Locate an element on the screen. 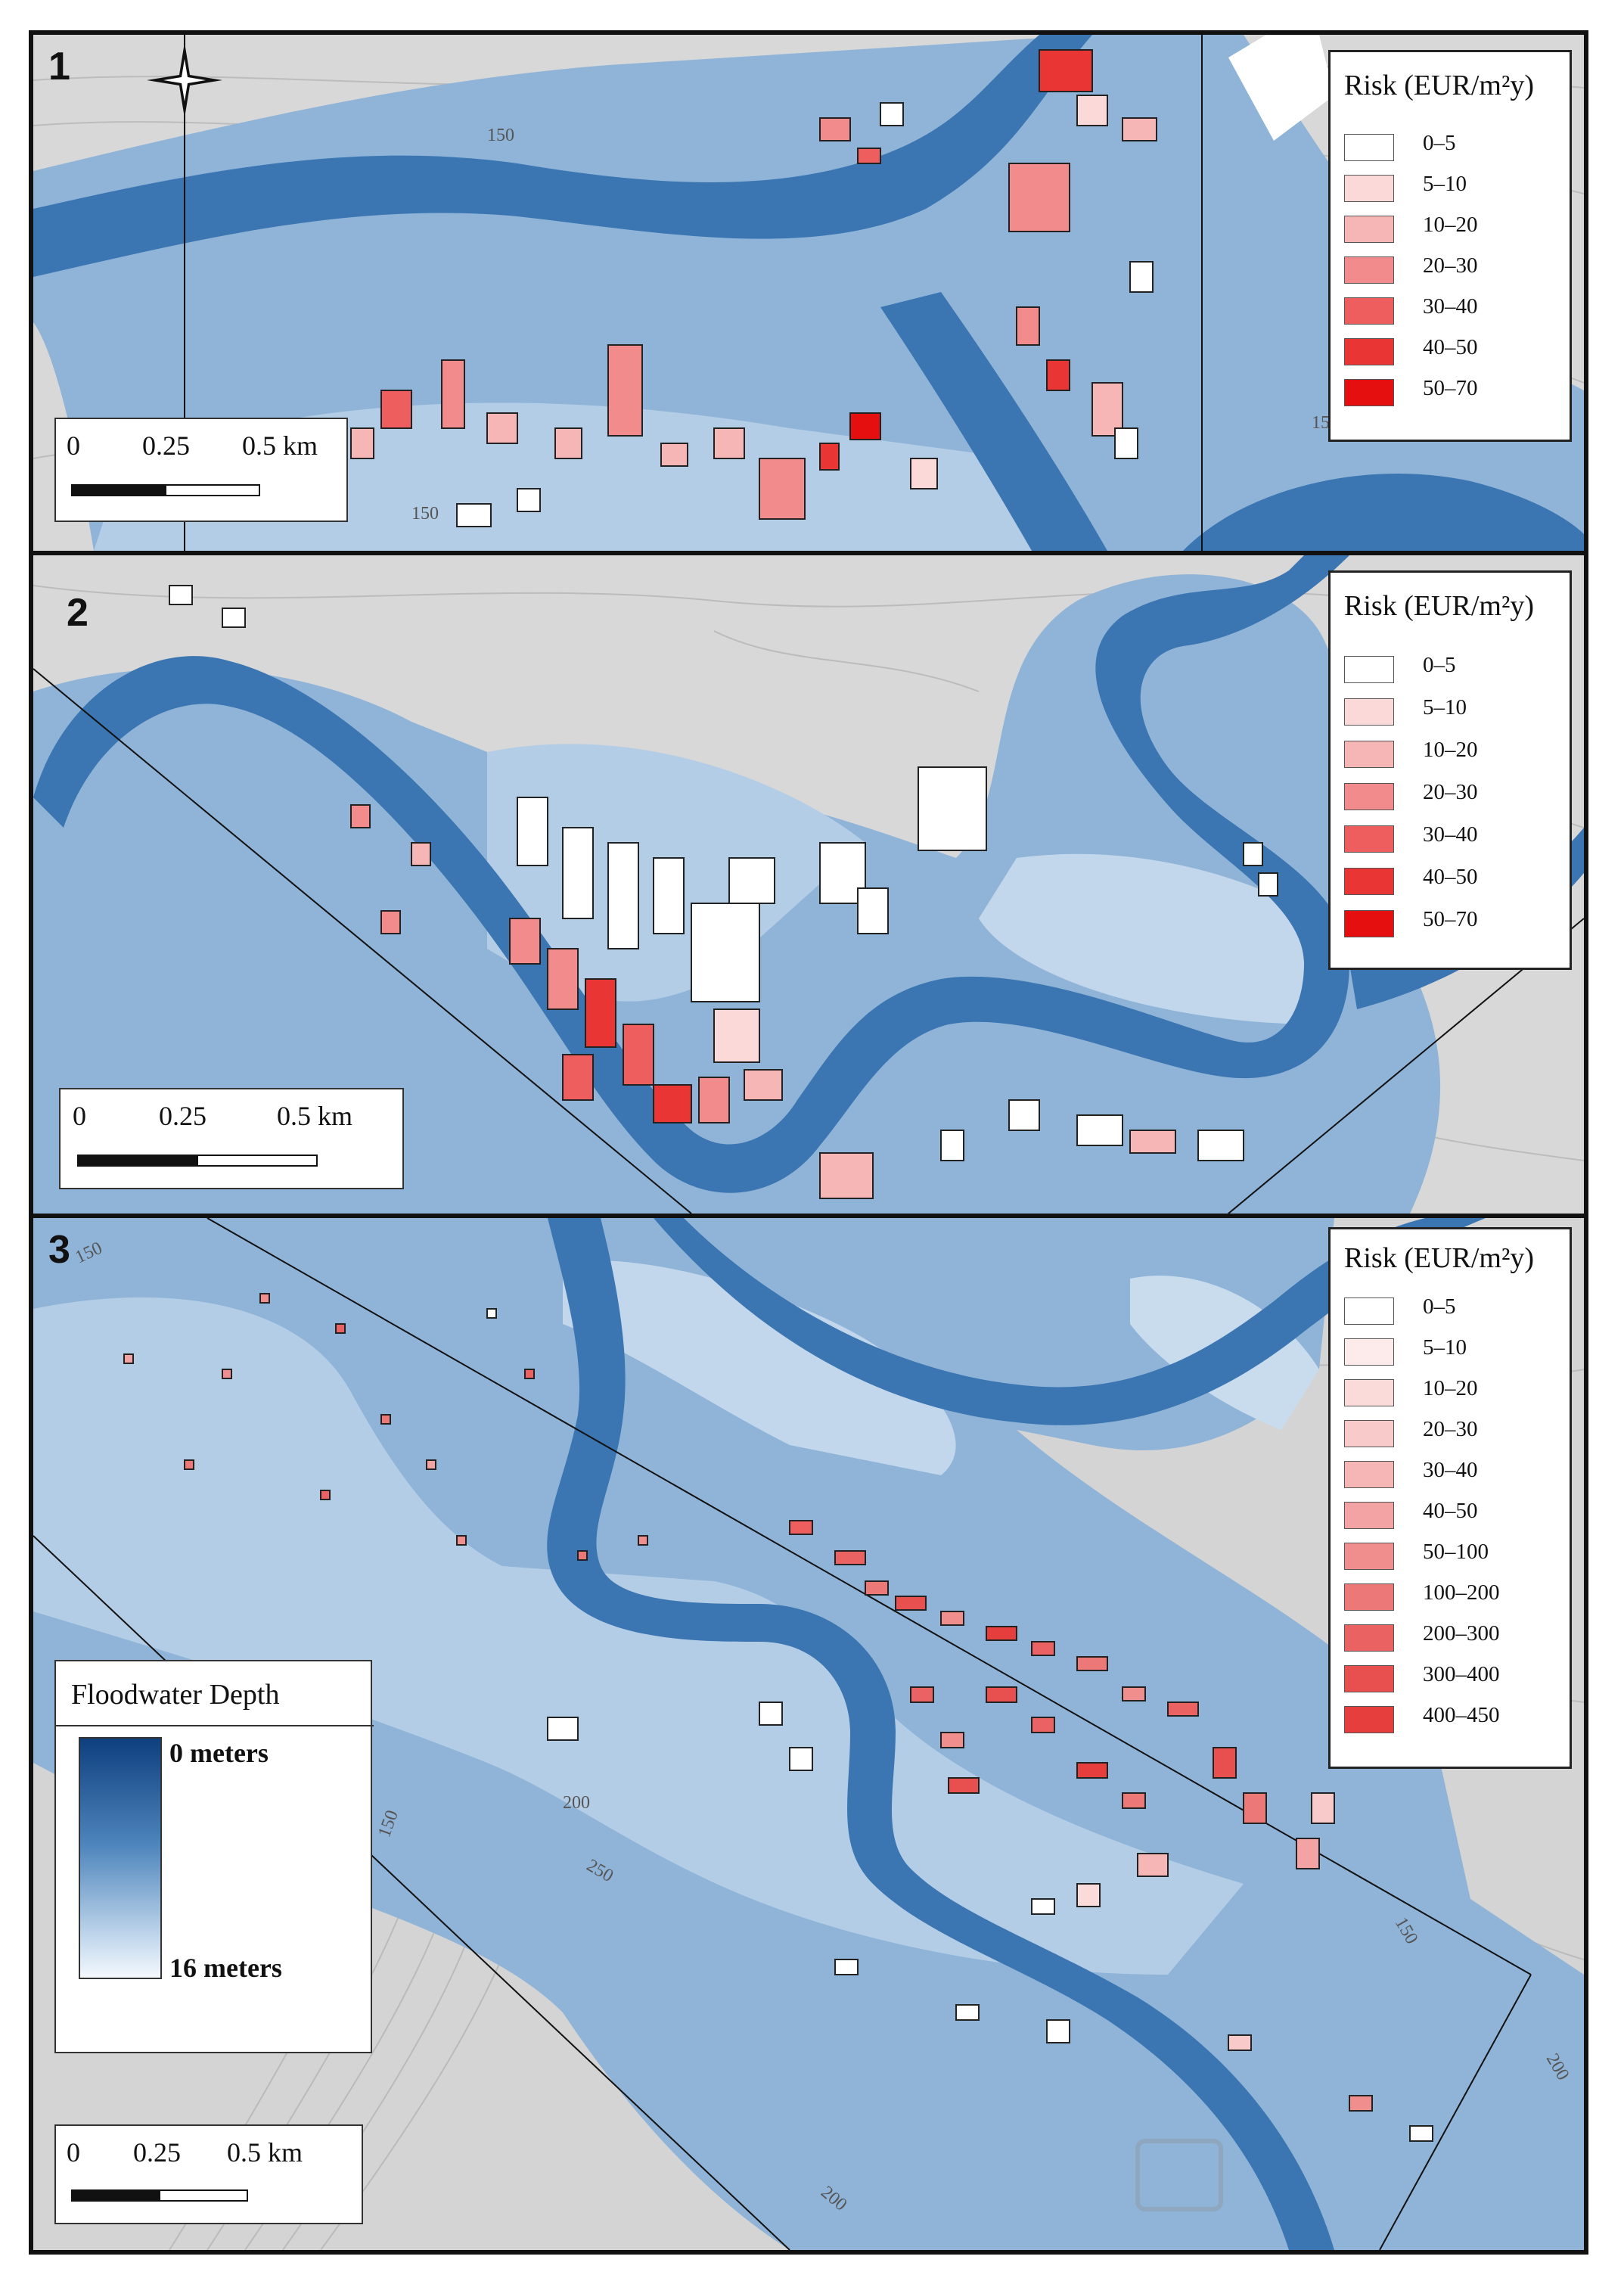 This screenshot has width=1624, height=2278. legend-range-label: 100–200 is located at coordinates (1461, 1592).